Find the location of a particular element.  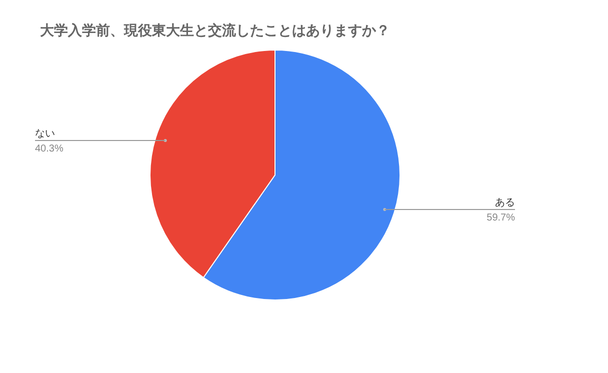

data-label: 59.7% is located at coordinates (501, 218).